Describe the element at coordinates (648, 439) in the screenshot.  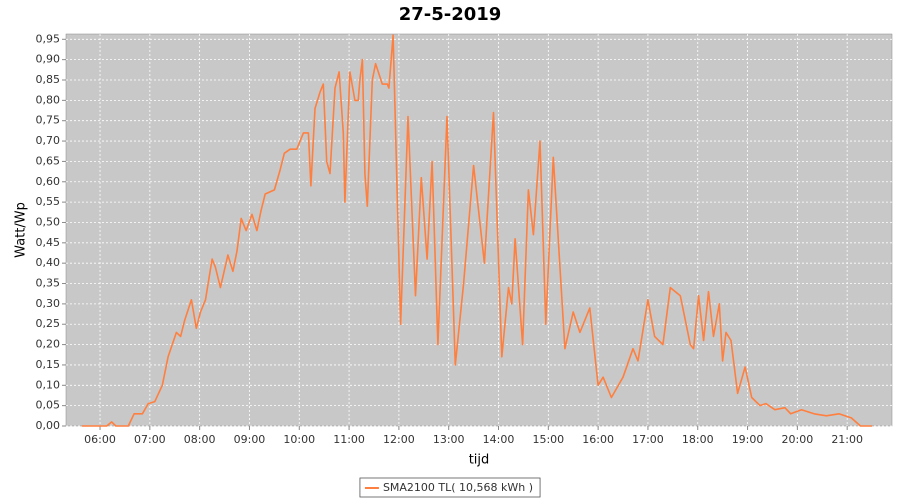
I see `x-tick-label: 17:00` at that location.